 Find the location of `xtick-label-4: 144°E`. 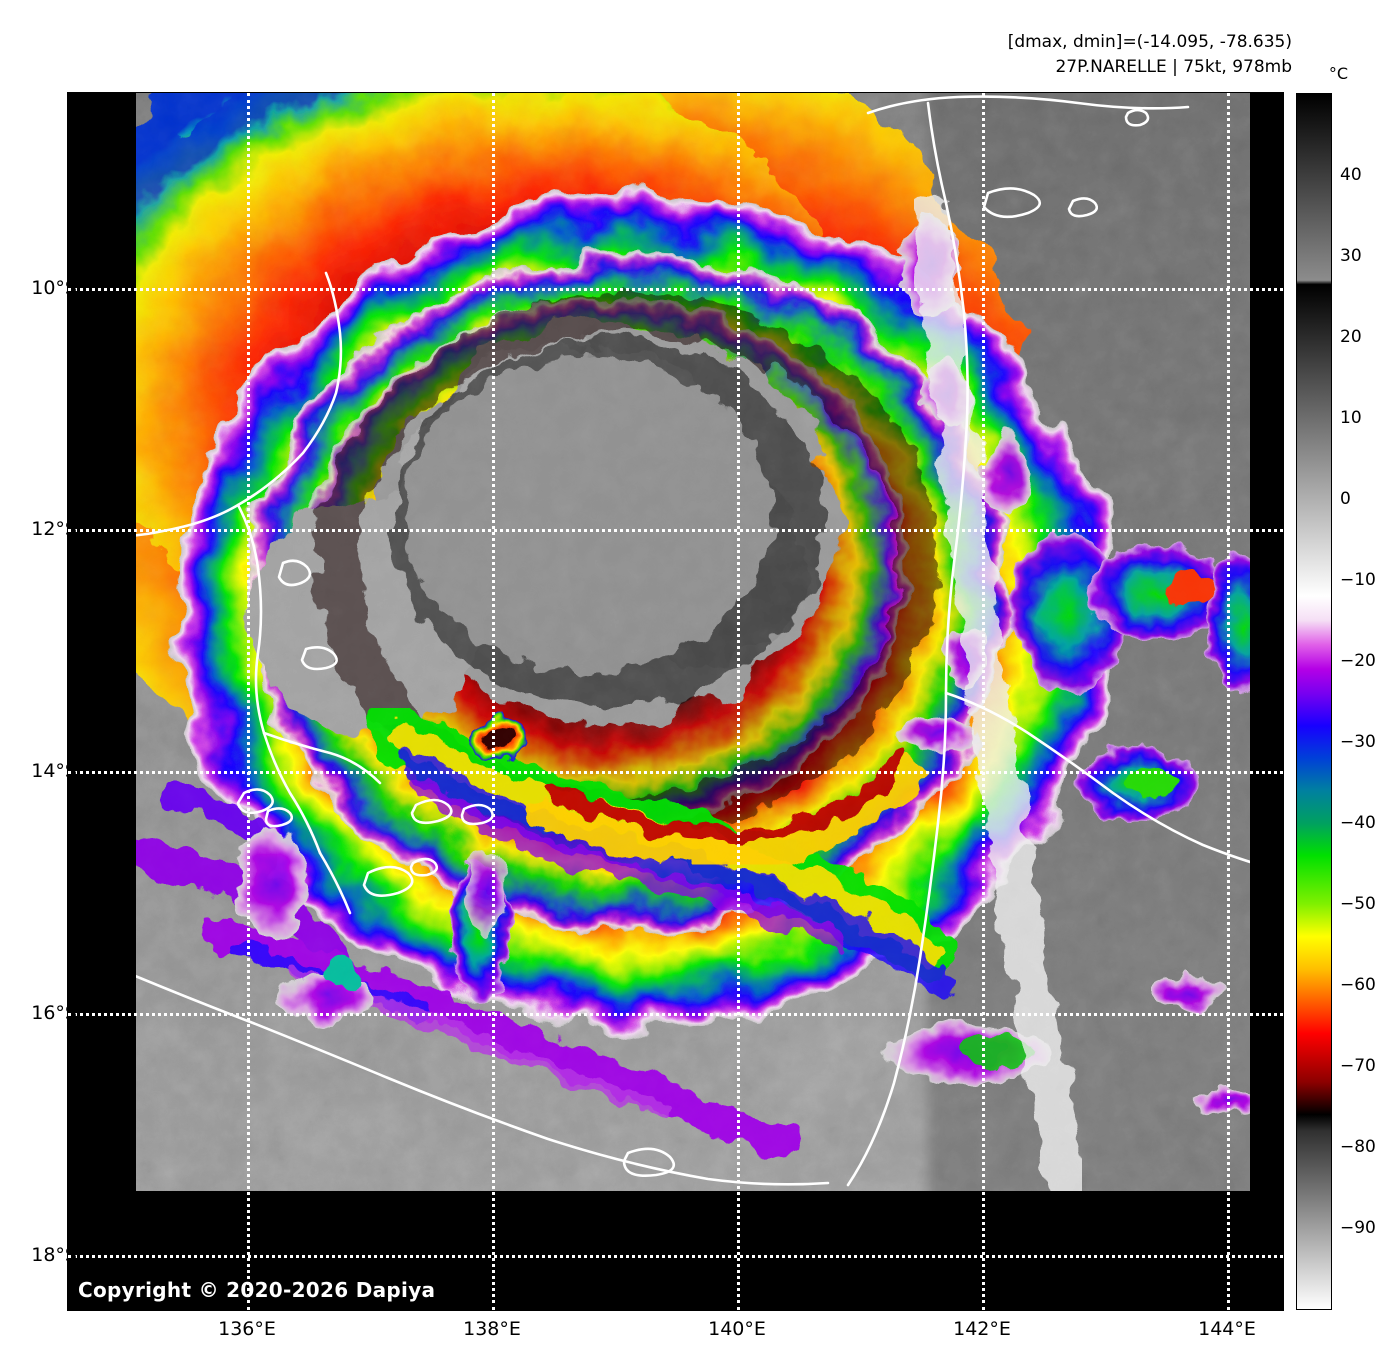

xtick-label-4: 144°E is located at coordinates (1227, 1329).